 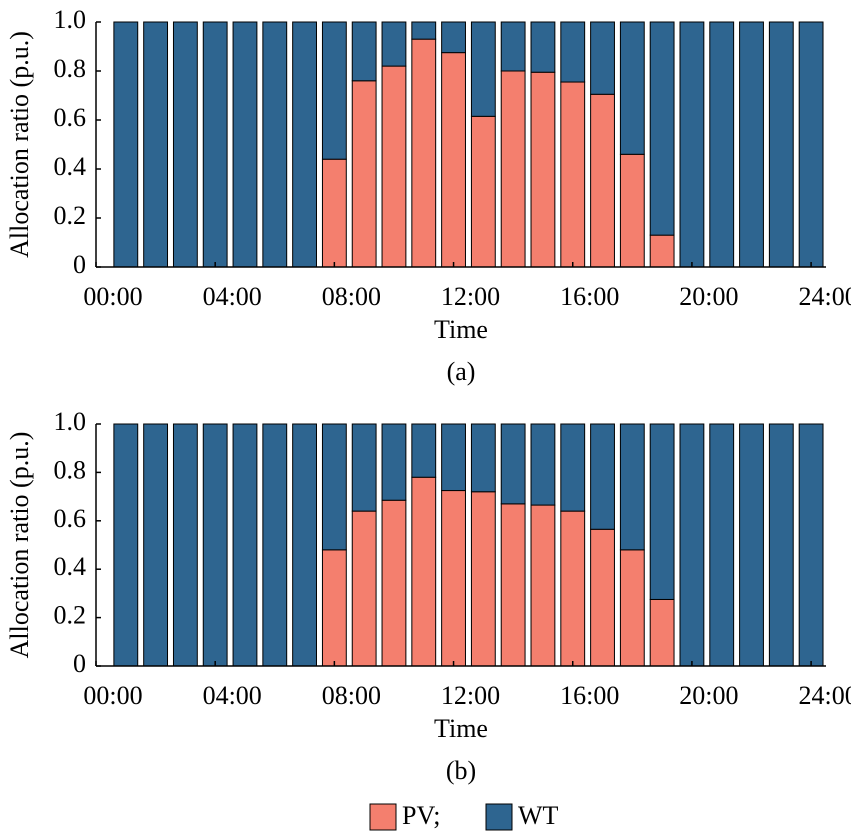 What do you see at coordinates (461, 371) in the screenshot?
I see `subtitle: (a)` at bounding box center [461, 371].